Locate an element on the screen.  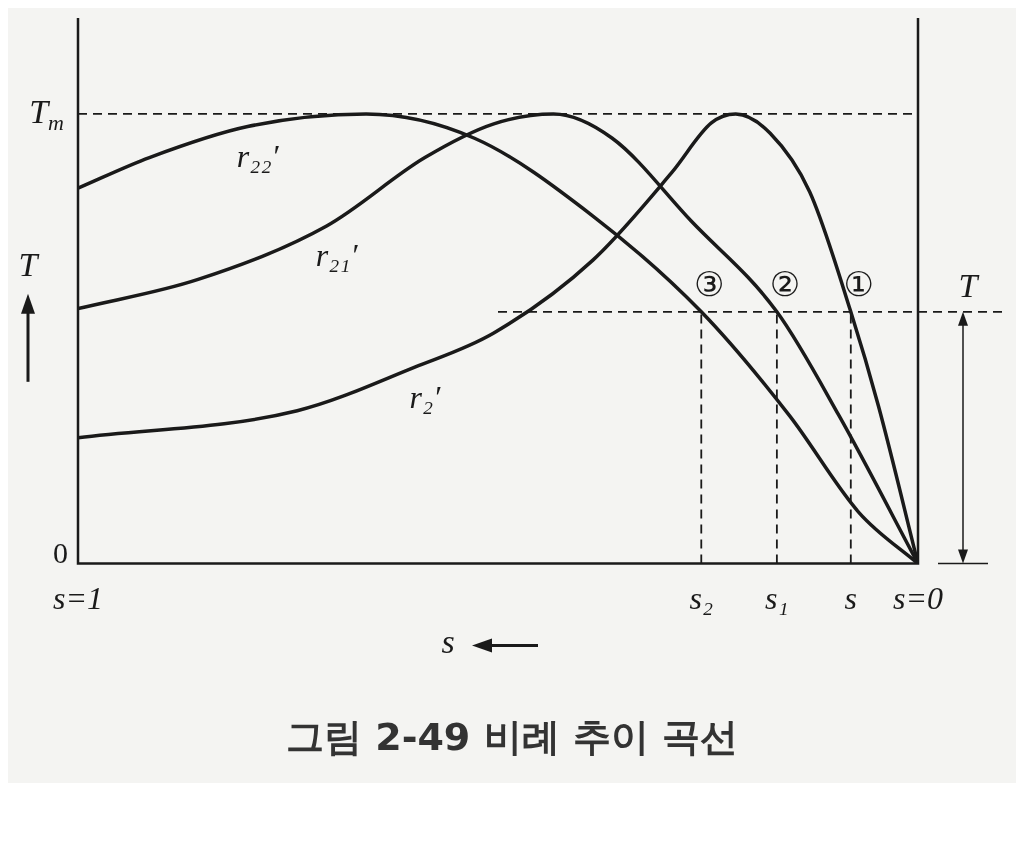
y-axis-title: T is located at coordinates (29, 264).